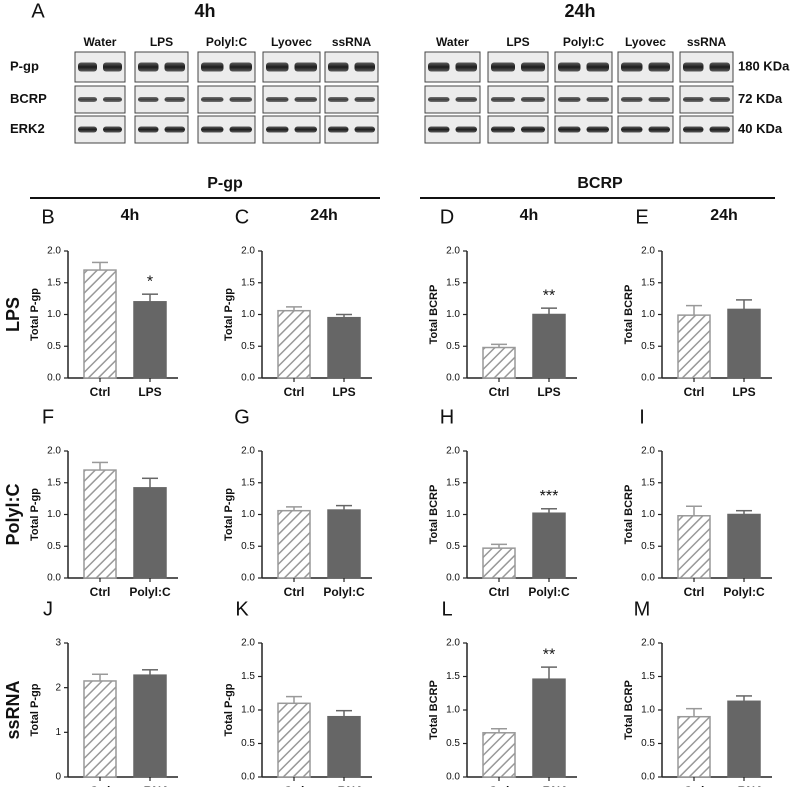  What do you see at coordinates (447, 217) in the screenshot?
I see `panel-letter: D` at bounding box center [447, 217].